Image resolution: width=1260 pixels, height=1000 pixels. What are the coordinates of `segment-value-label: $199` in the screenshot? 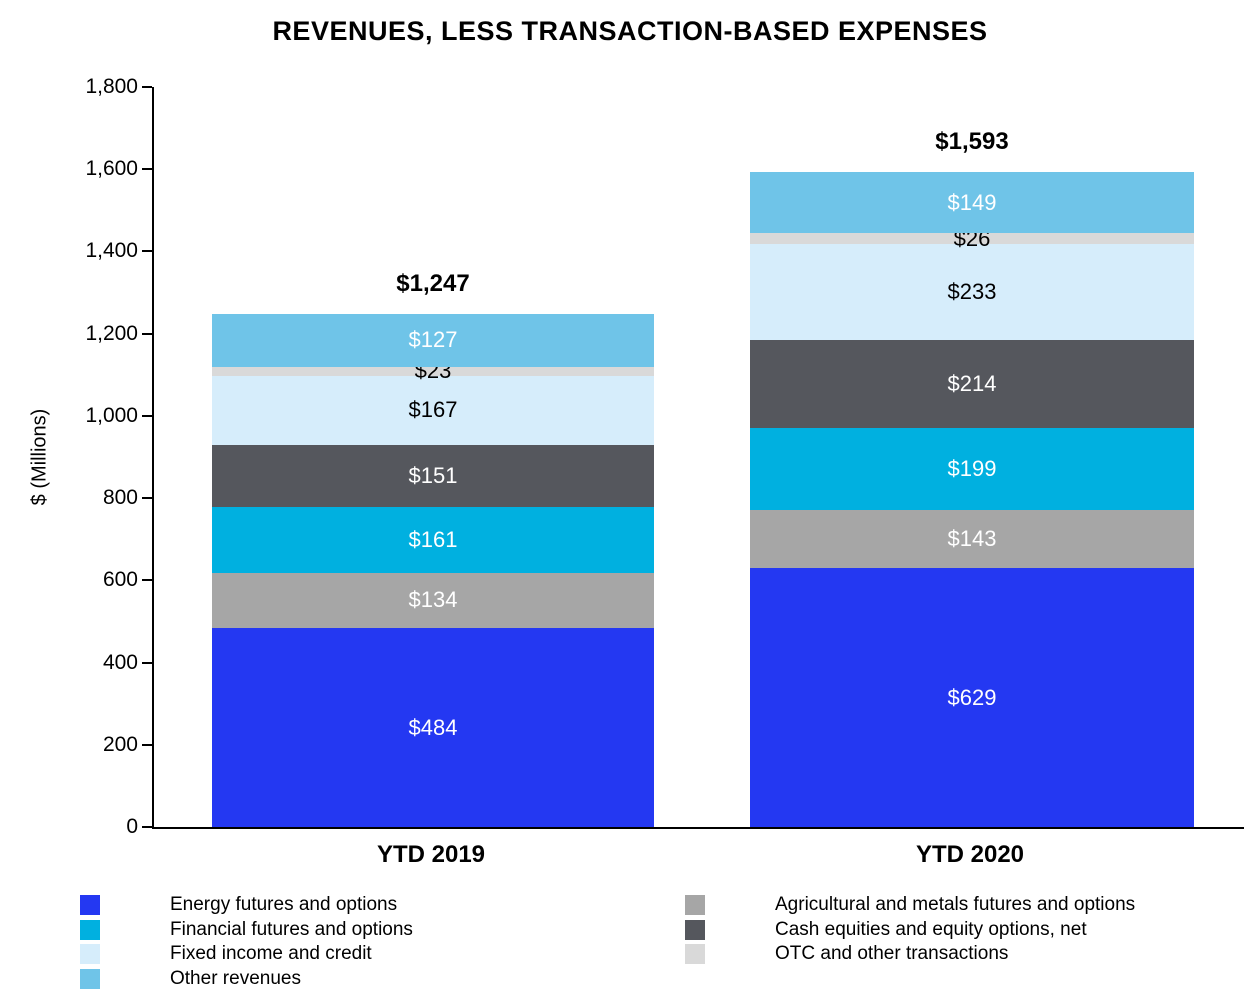 It's located at (972, 468).